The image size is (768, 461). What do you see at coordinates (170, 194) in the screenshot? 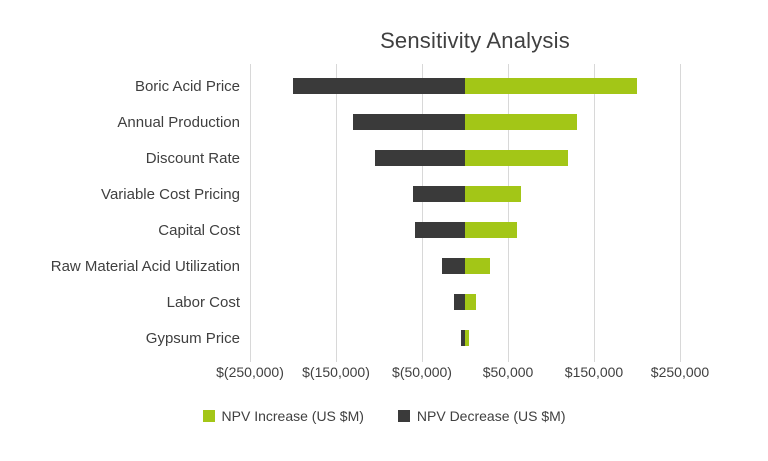
I see `category-label: Variable Cost Pricing` at bounding box center [170, 194].